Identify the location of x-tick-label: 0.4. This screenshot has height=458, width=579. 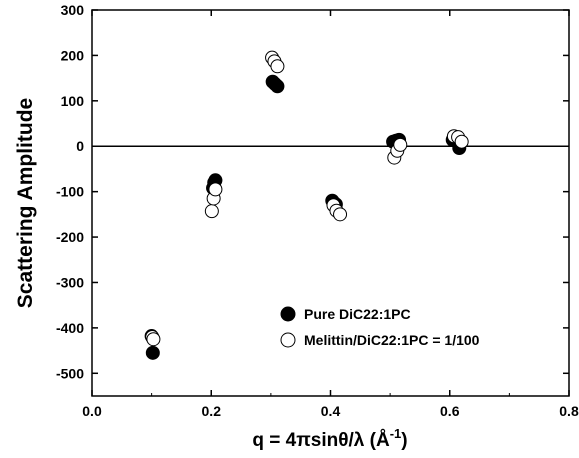
(331, 411).